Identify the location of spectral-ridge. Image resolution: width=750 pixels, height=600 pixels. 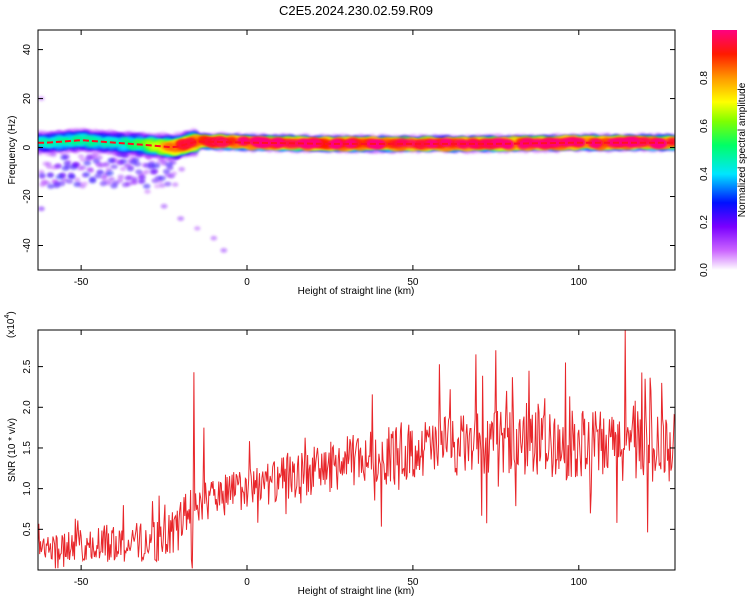
(356, 144).